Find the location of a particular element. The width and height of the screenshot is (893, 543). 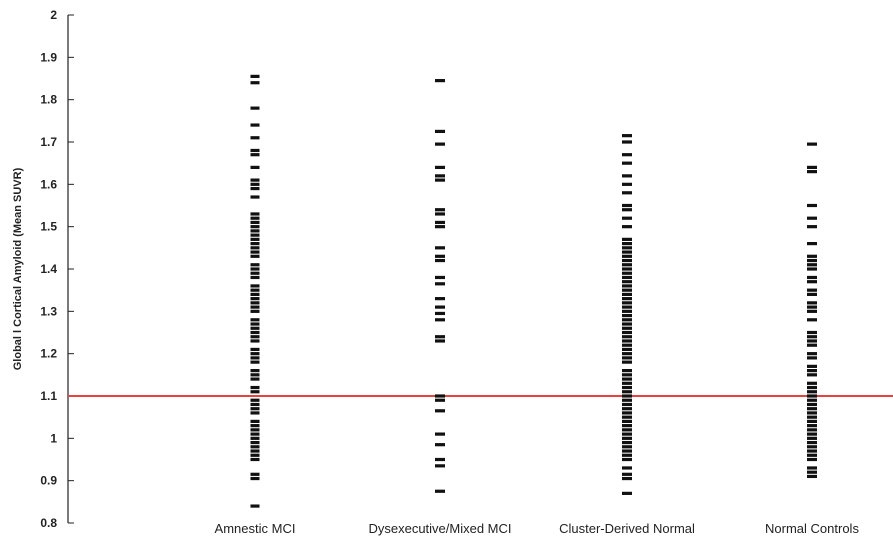

y-tick-label: 1.3 is located at coordinates (48, 311).